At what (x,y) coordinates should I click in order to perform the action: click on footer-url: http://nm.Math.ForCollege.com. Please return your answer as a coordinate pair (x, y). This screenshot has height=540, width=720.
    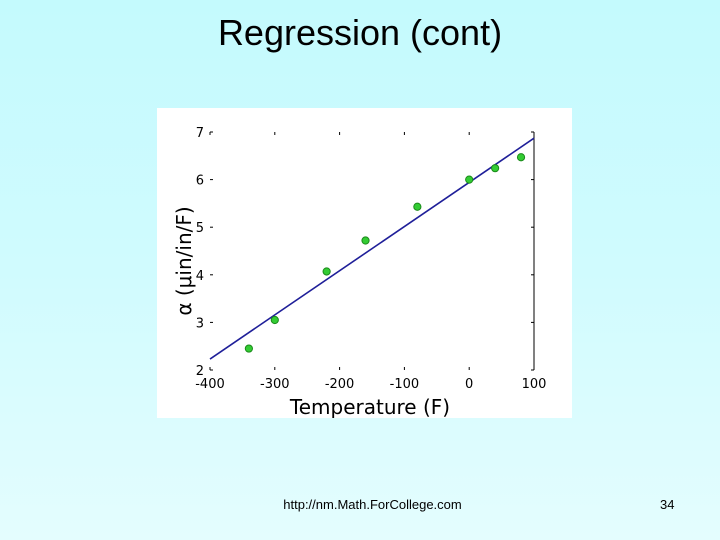
    Looking at the image, I should click on (372, 504).